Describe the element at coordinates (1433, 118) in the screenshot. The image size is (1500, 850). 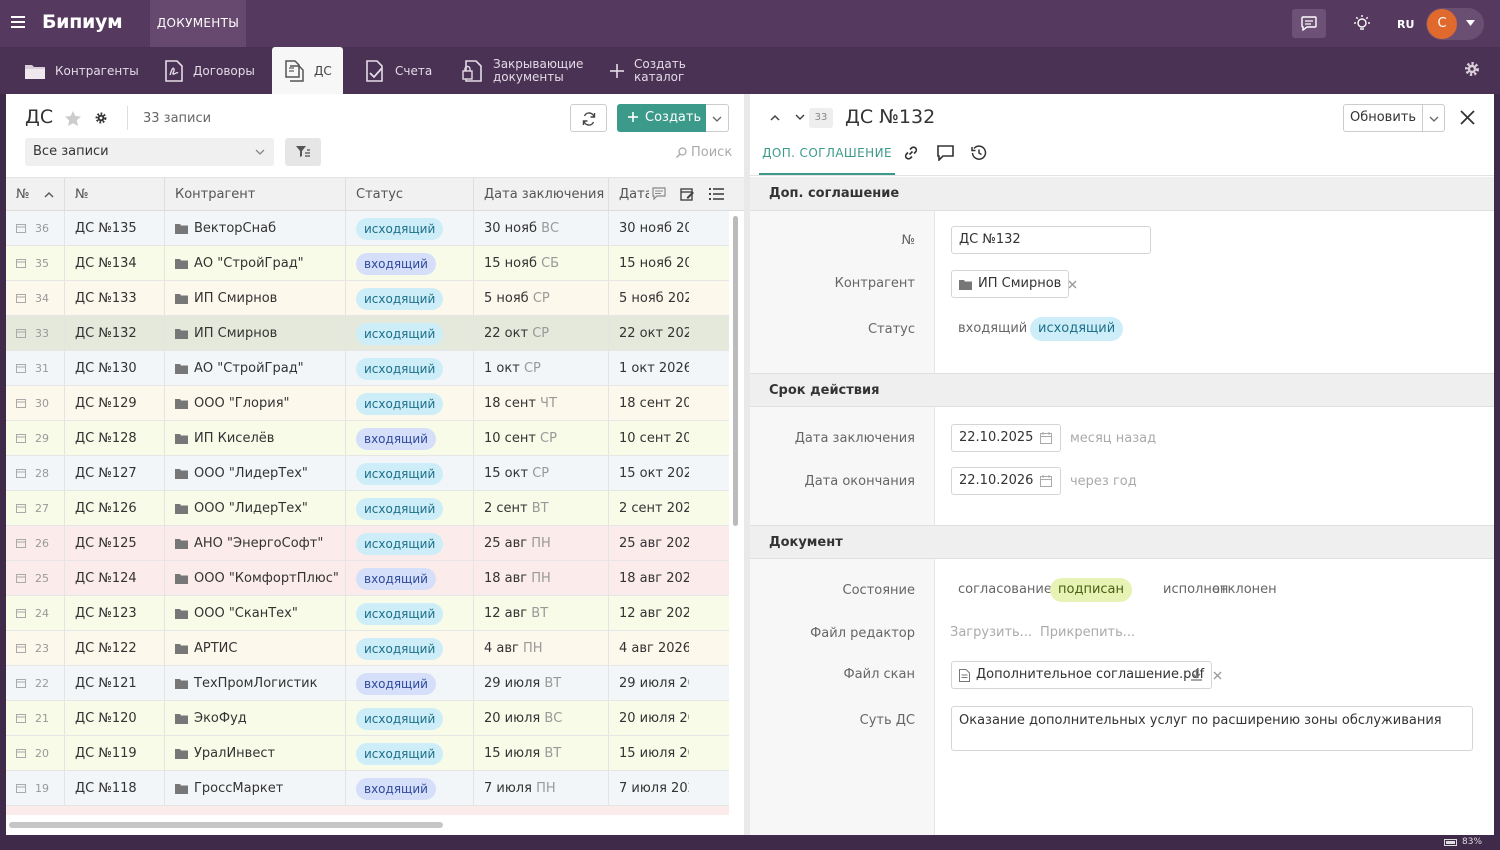
I see `update-dropdown-button` at that location.